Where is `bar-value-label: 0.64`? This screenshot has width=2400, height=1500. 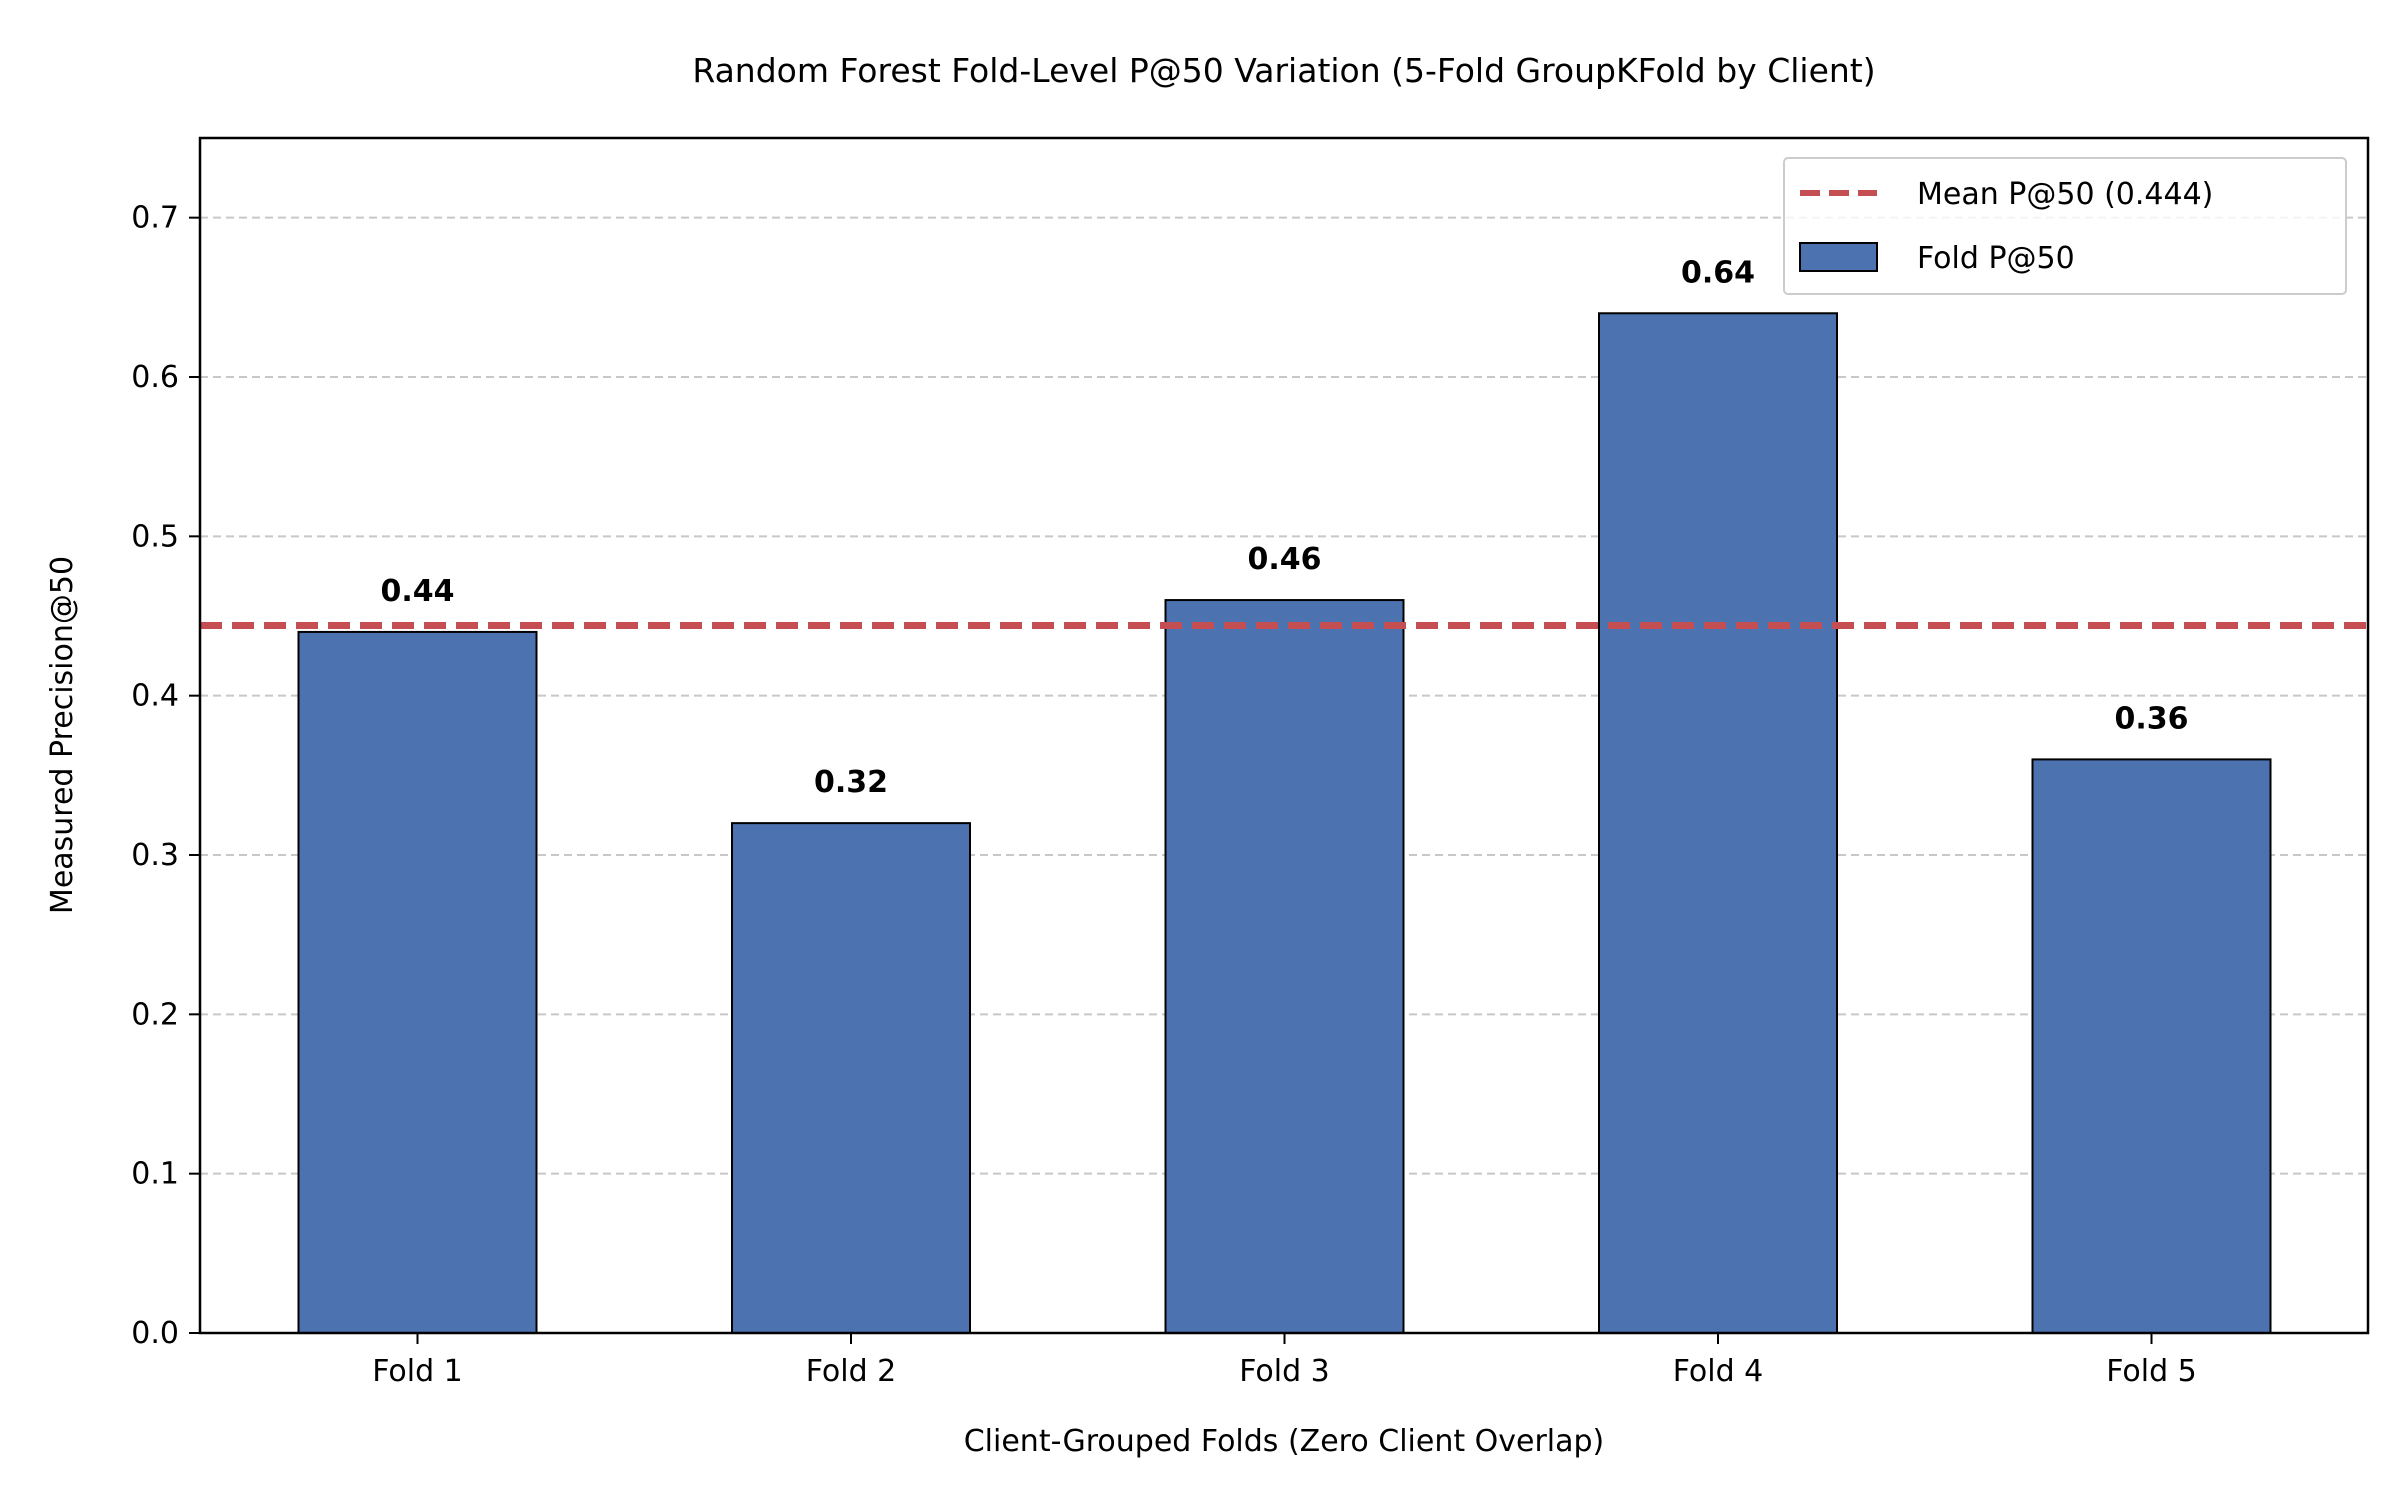 bar-value-label: 0.64 is located at coordinates (1718, 272).